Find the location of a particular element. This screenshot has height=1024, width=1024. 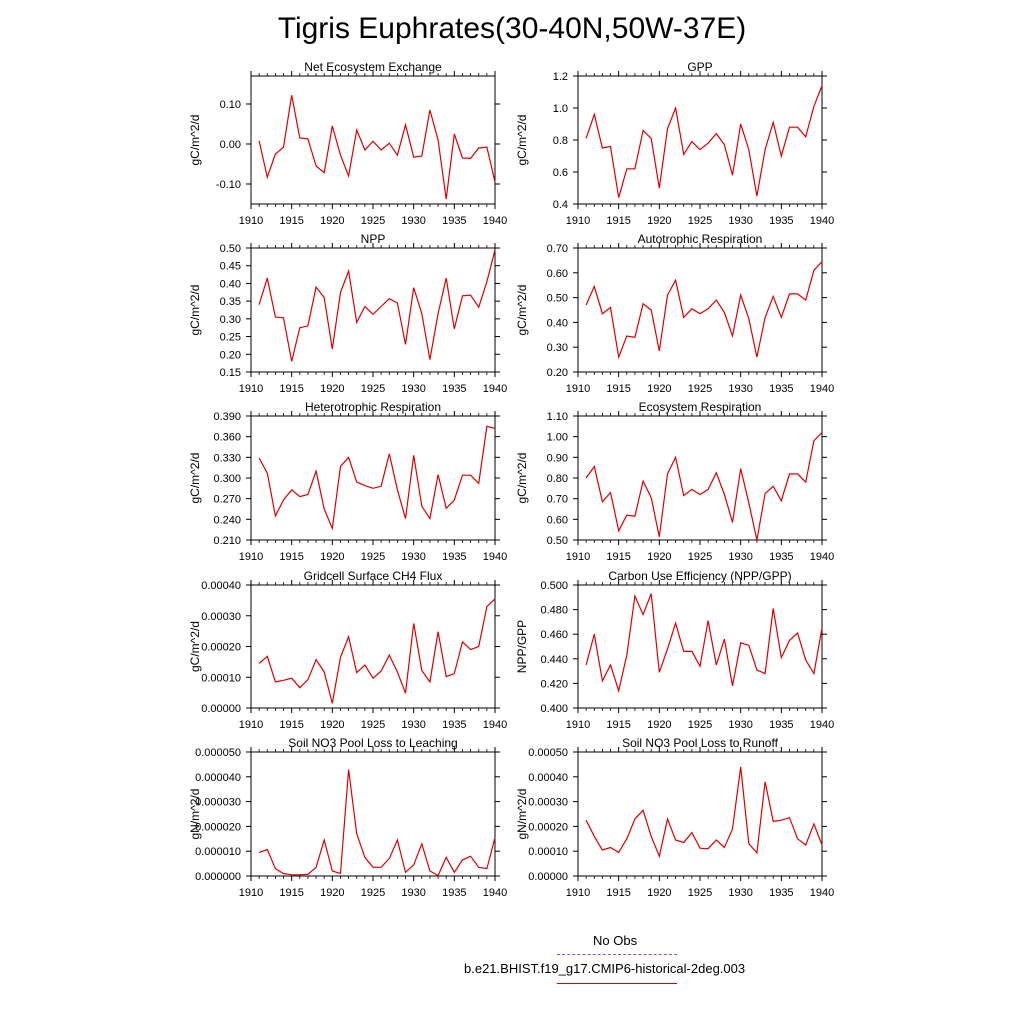

y-tick-label: 0.00050 is located at coordinates (548, 753).